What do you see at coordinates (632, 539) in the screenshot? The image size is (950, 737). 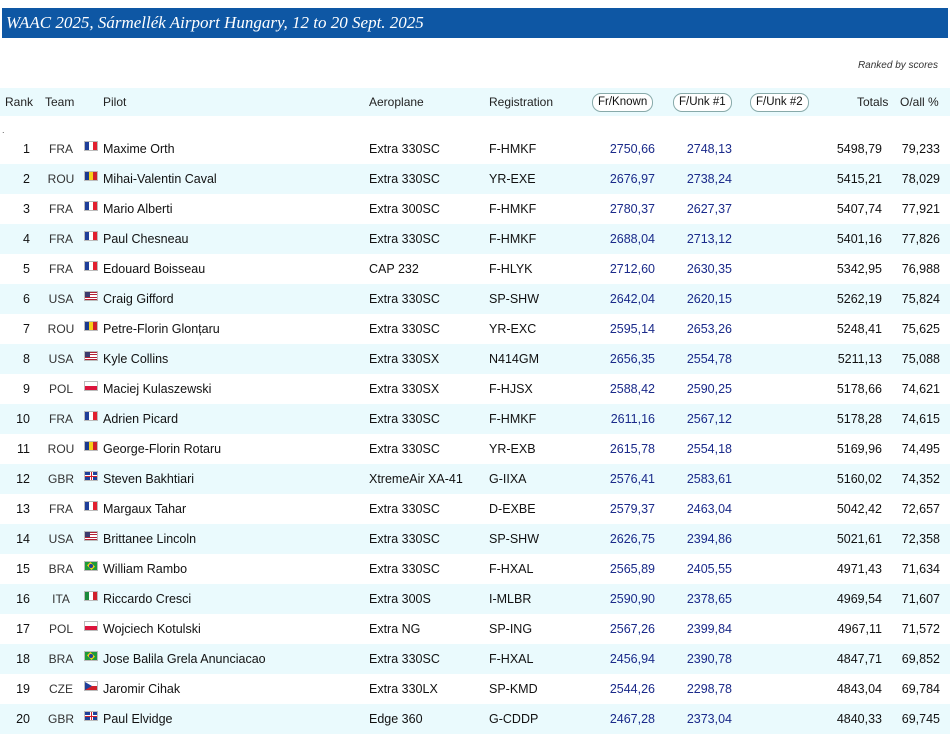 I see `fr-known-cell: 2626,75` at bounding box center [632, 539].